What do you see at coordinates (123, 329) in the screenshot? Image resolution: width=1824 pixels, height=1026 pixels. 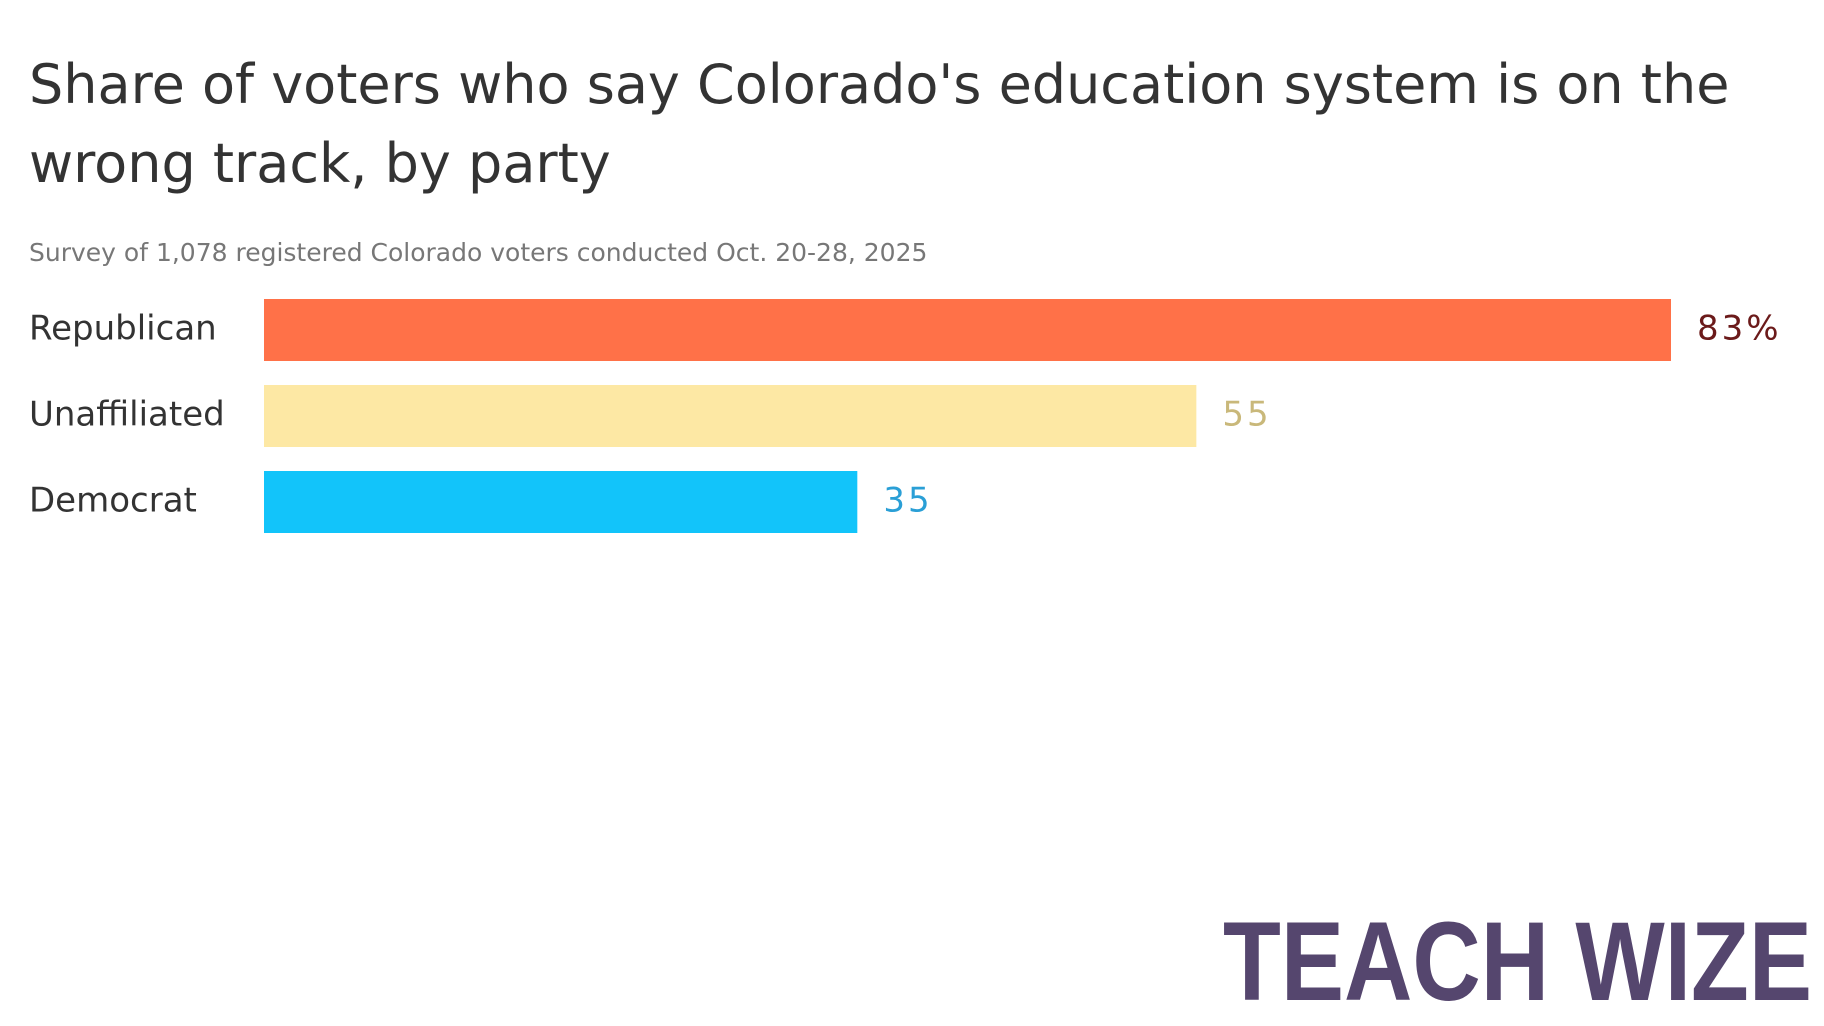 I see `category-label: Republican` at bounding box center [123, 329].